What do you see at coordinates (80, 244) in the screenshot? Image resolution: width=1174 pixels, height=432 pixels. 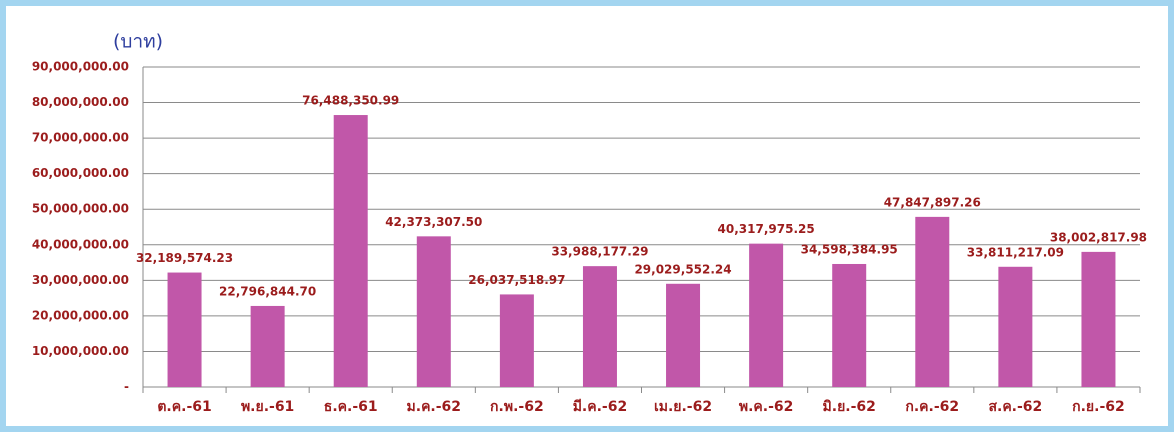 I see `y-tick-label: 40,000,000.00` at bounding box center [80, 244].